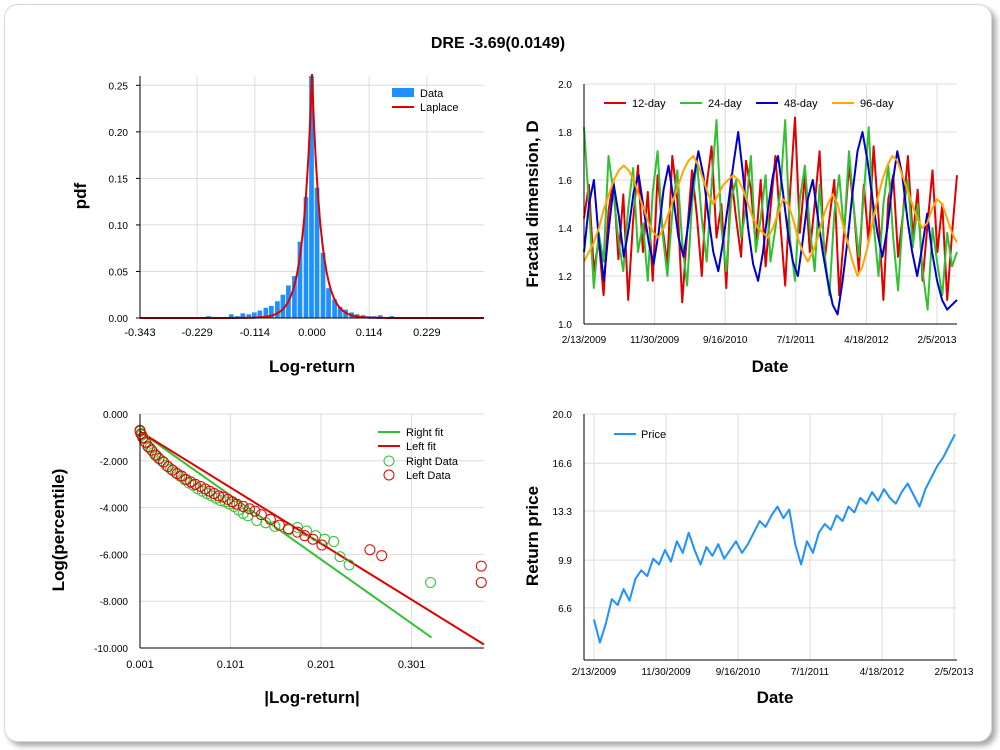 This screenshot has height=750, width=1000. What do you see at coordinates (498, 43) in the screenshot?
I see `main-title: DRE -3.69(0.0149)` at bounding box center [498, 43].